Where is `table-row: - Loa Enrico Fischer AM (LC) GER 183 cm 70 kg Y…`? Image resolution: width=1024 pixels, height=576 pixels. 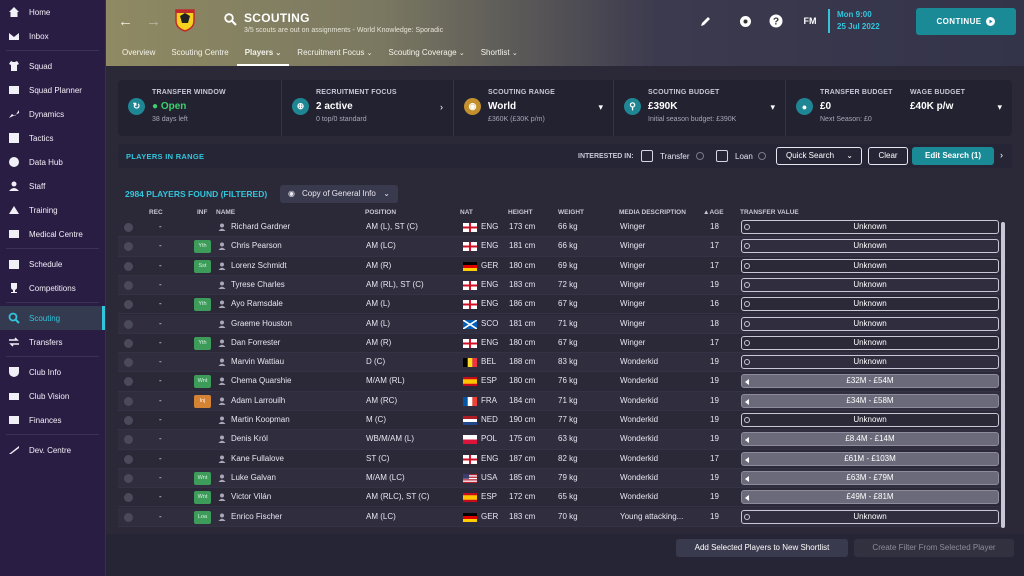 table-row: - Loa Enrico Fischer AM (LC) GER 183 cm 70 kg Y… is located at coordinates (561, 517).